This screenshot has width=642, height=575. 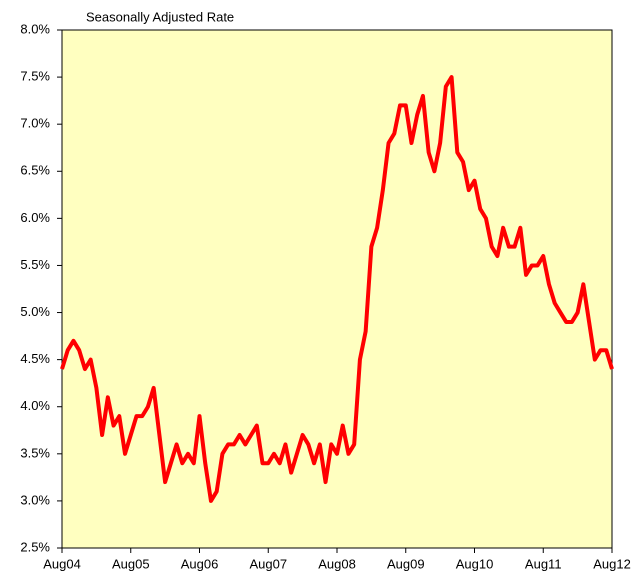 What do you see at coordinates (62, 563) in the screenshot?
I see `x-tick-label: Aug04` at bounding box center [62, 563].